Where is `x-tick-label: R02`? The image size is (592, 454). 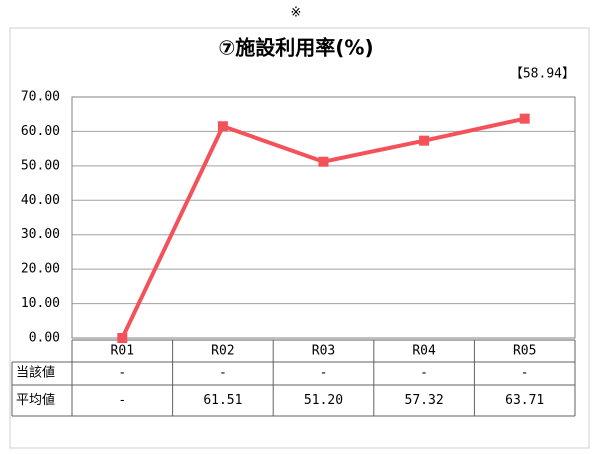 x-tick-label: R02 is located at coordinates (222, 351).